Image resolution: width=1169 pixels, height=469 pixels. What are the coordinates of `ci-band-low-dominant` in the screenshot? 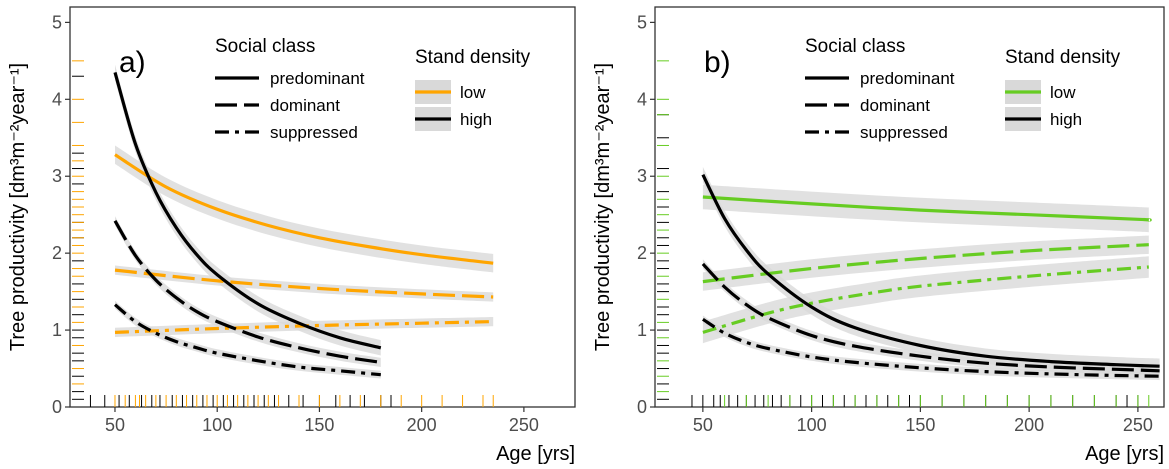 It's located at (304, 283).